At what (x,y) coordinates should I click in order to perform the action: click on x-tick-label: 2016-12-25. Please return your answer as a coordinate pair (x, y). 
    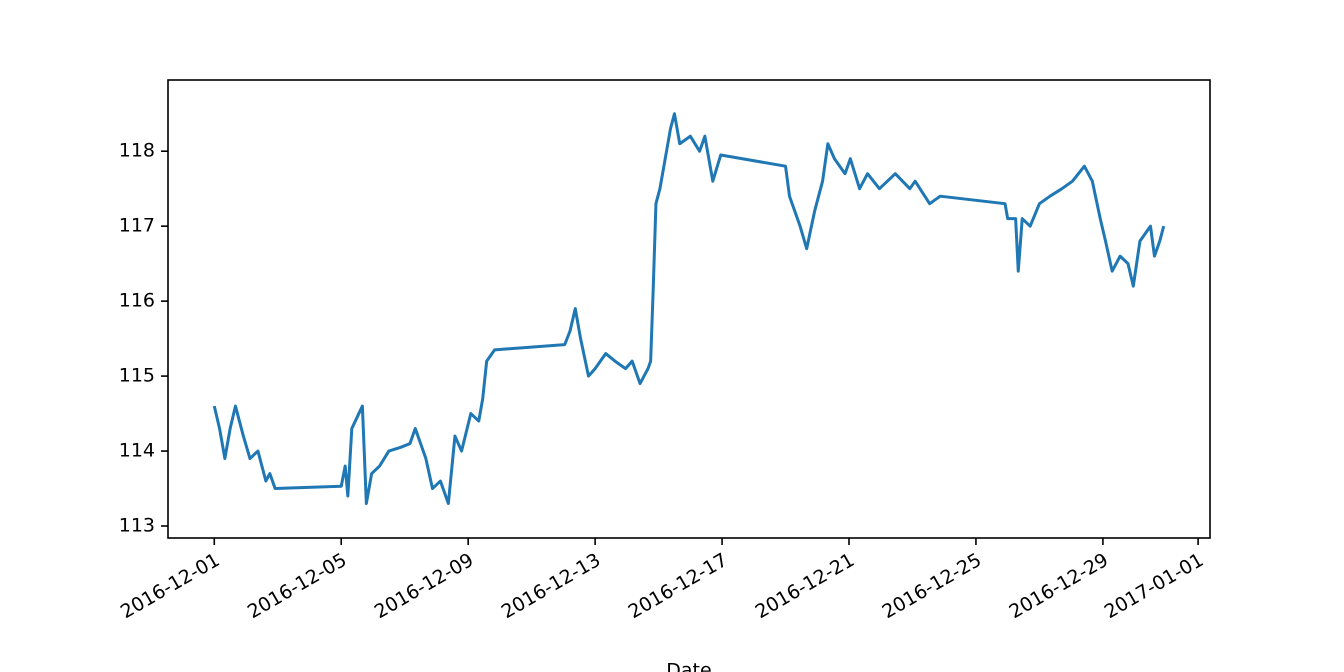
    Looking at the image, I should click on (932, 586).